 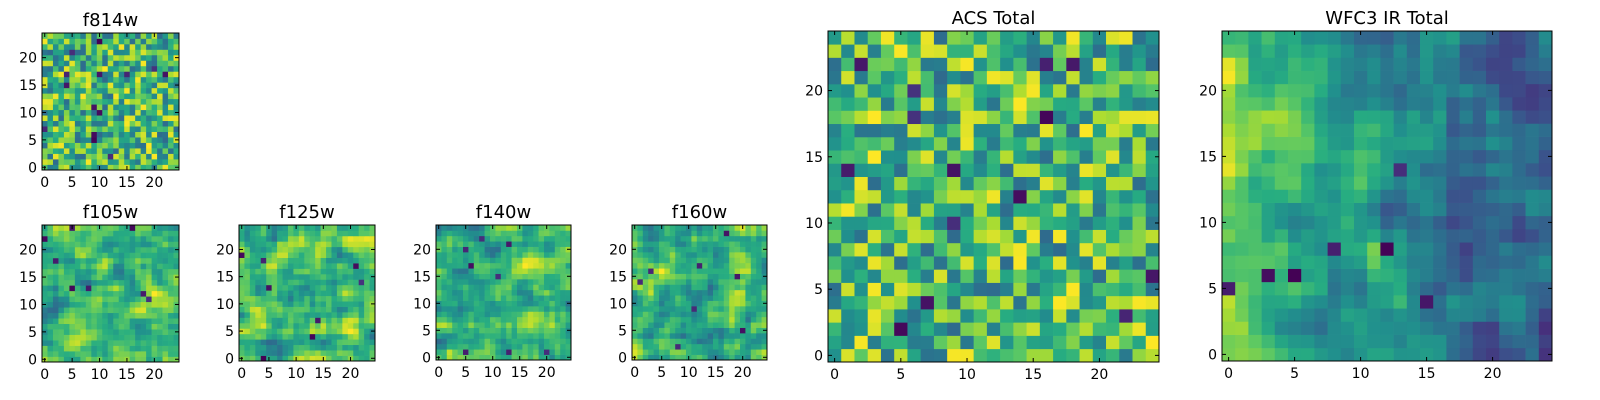 What do you see at coordinates (268, 374) in the screenshot?
I see `tick-label: 5` at bounding box center [268, 374].